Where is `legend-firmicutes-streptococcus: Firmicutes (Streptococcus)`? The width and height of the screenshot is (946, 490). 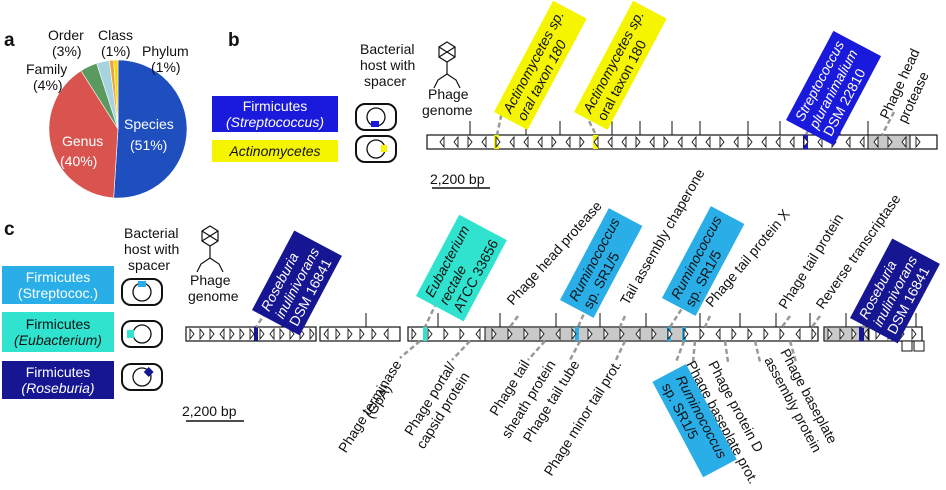
legend-firmicutes-streptococcus: Firmicutes (Streptococcus) is located at coordinates (275, 114).